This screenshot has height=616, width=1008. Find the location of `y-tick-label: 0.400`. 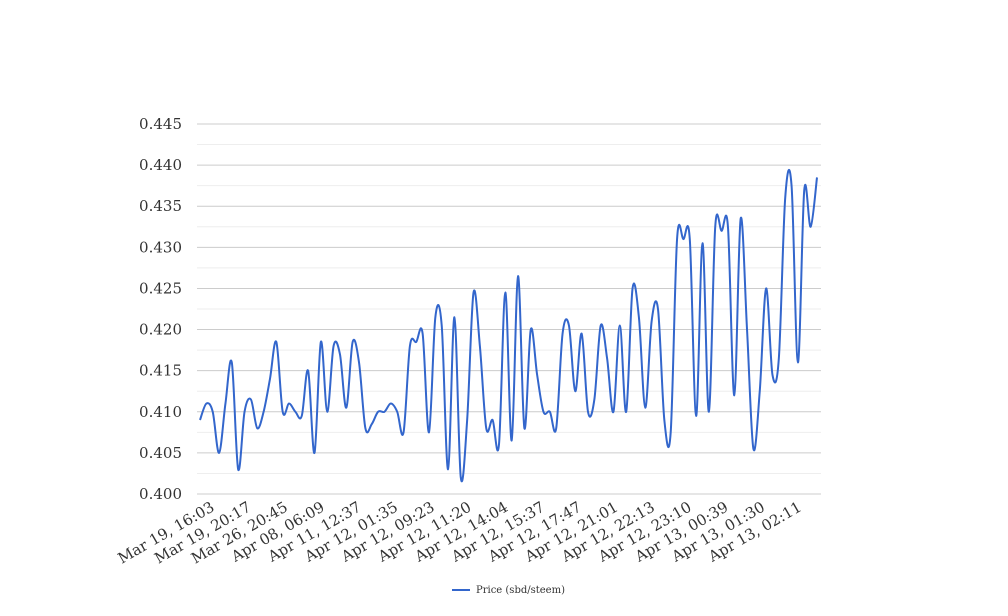

y-tick-label: 0.400 is located at coordinates (160, 494).